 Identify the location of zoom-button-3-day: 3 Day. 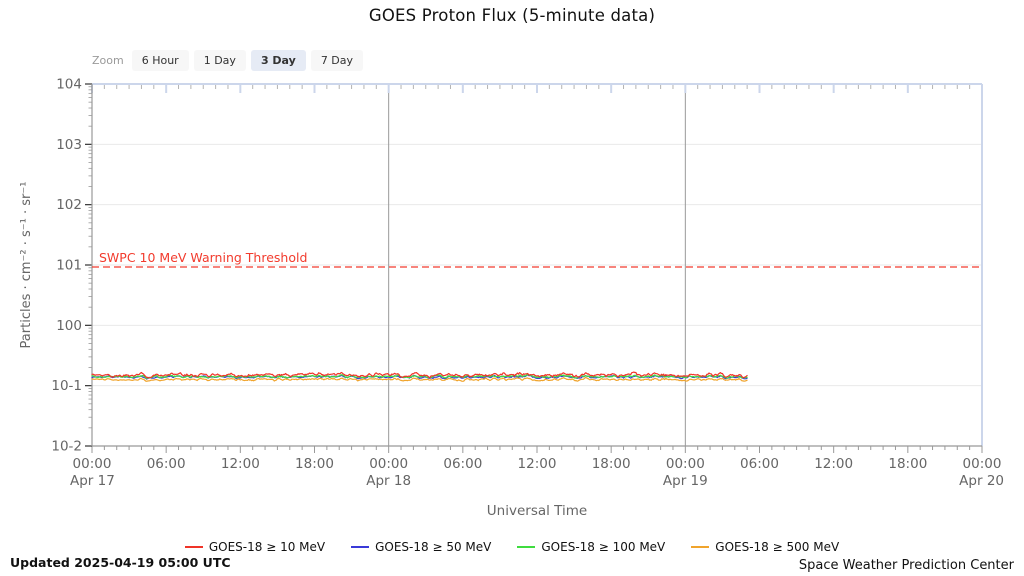
(278, 60).